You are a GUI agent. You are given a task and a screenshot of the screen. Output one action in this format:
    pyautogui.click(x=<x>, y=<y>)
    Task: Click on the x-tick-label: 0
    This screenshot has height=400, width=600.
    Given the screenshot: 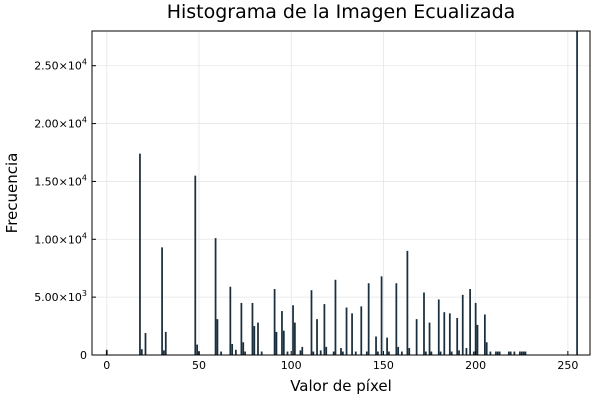 What is the action you would take?
    pyautogui.click(x=106, y=365)
    